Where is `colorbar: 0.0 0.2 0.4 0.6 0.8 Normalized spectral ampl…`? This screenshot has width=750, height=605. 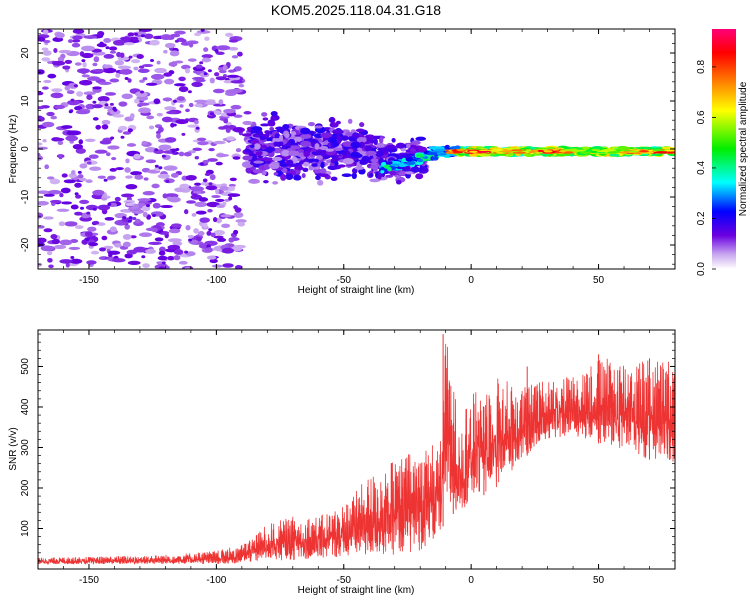 colorbar: 0.0 0.2 0.4 0.6 0.8 Normalized spectral ampl… is located at coordinates (722, 152).